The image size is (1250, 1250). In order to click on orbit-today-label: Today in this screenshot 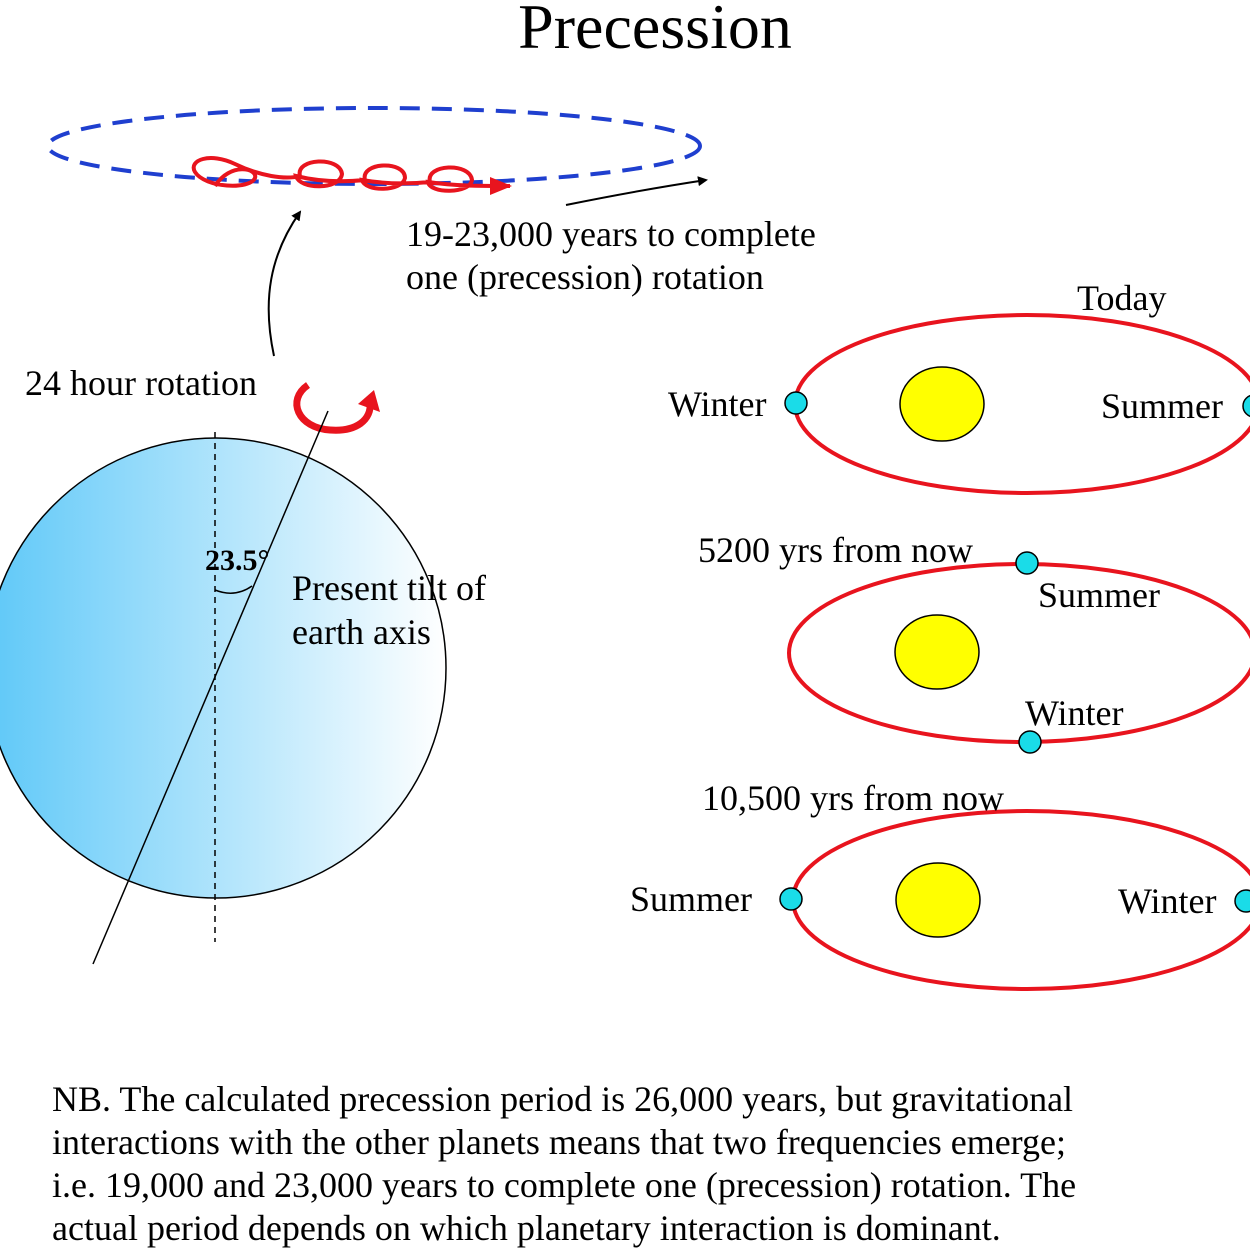, I will do `click(1121, 298)`.